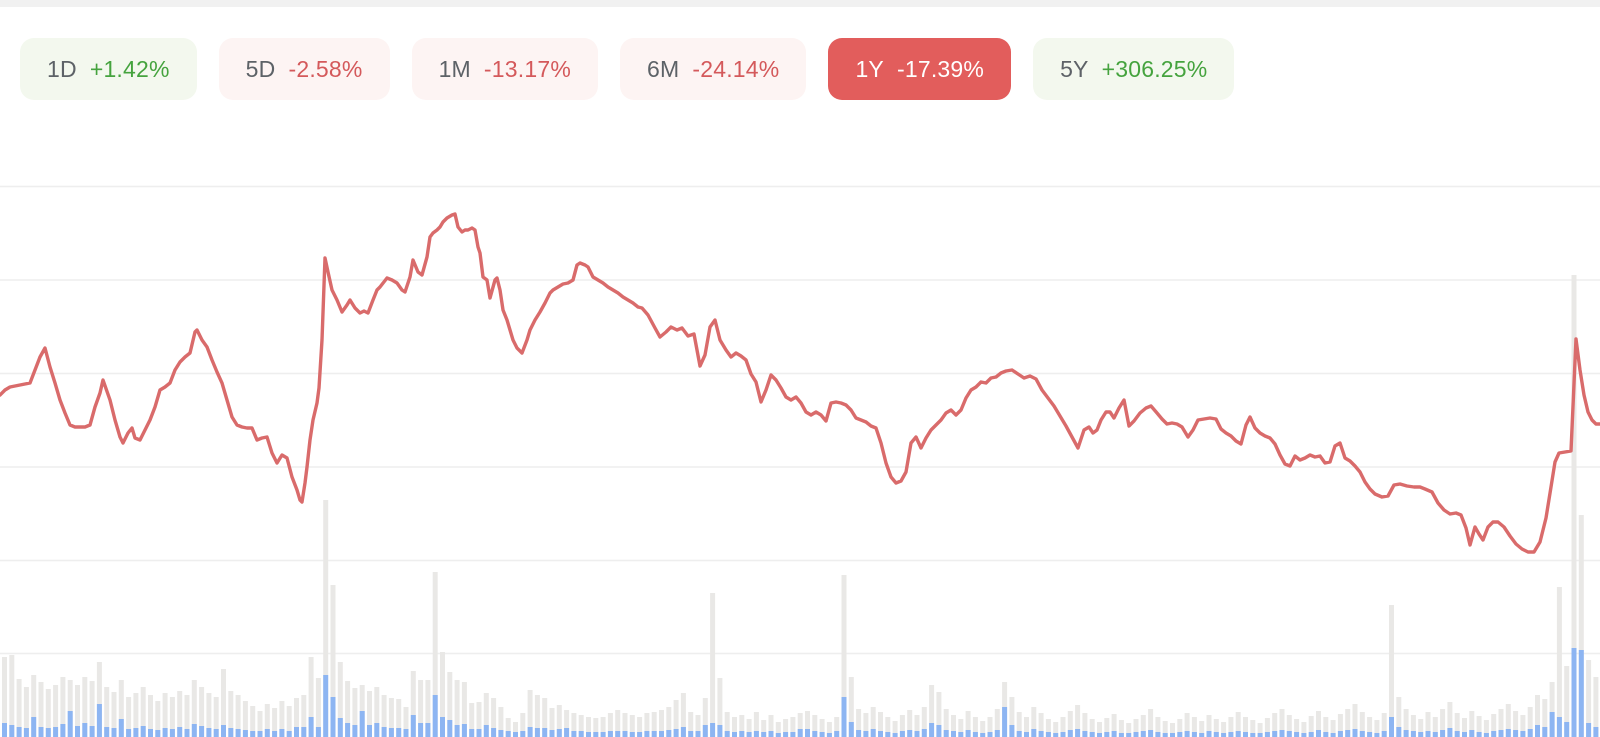 This screenshot has height=737, width=1600. Describe the element at coordinates (1134, 69) in the screenshot. I see `period-button-5y: 5Y +306.25%` at that location.